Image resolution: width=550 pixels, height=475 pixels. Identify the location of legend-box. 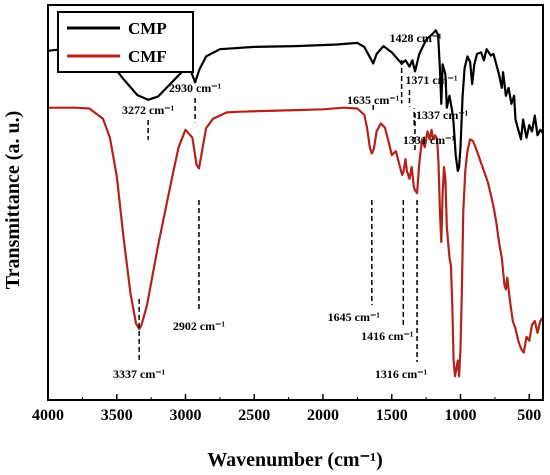
(125, 42).